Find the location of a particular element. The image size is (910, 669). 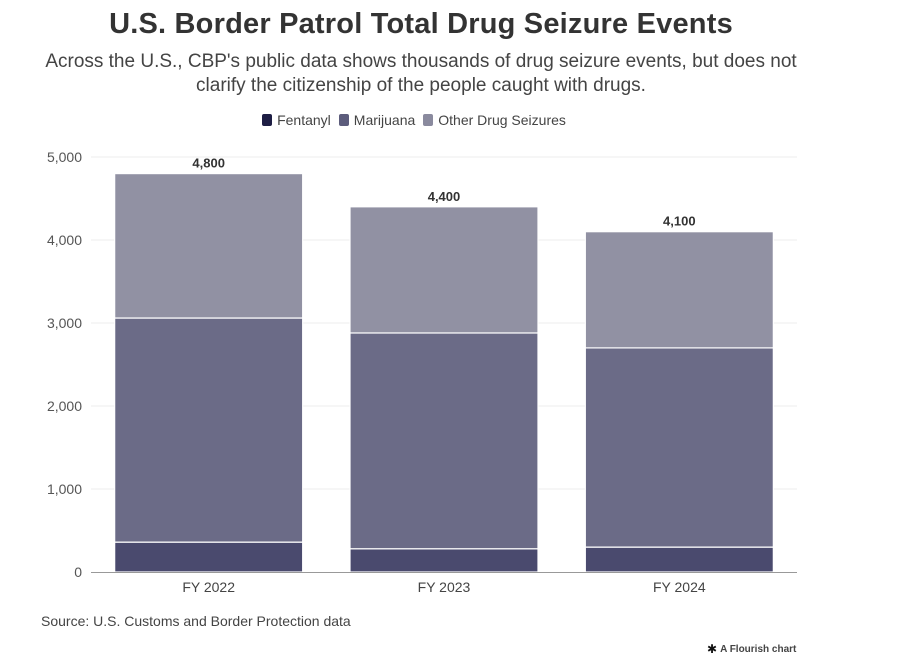

legend-label-fentanyl: Fentanyl is located at coordinates (304, 120).